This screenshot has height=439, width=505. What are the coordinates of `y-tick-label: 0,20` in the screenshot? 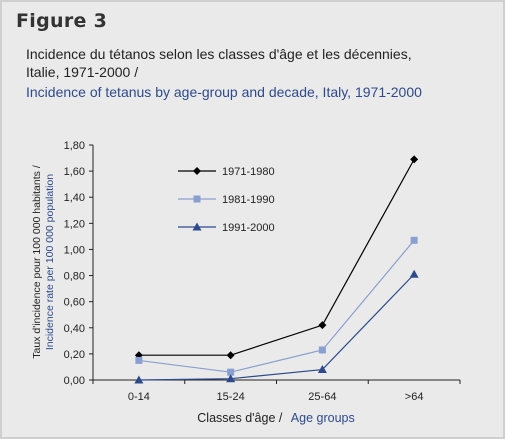 It's located at (74, 355).